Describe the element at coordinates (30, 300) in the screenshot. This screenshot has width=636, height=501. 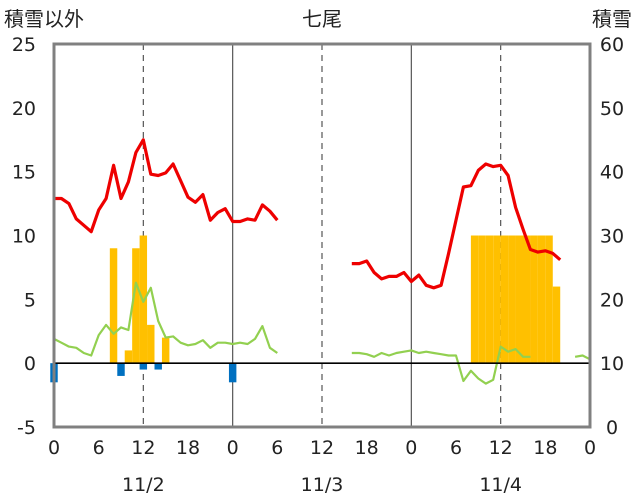
I see `y-tick-left-4: 5` at that location.